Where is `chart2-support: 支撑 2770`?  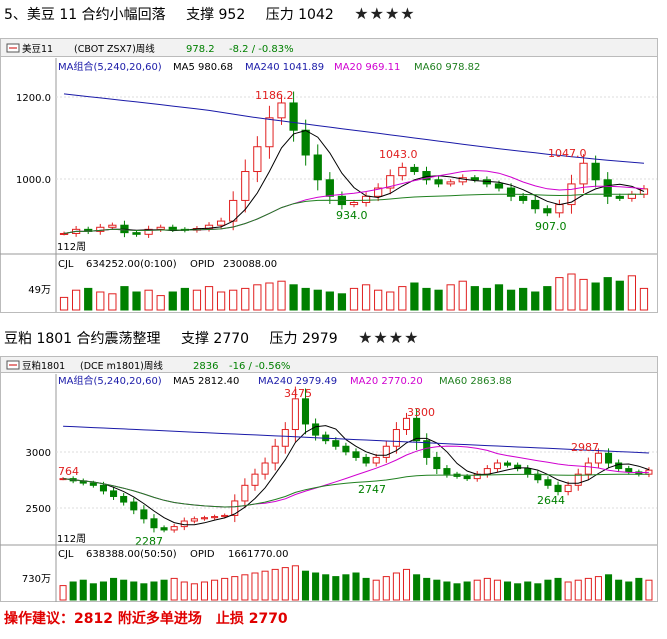 chart2-support: 支撑 2770 is located at coordinates (215, 339).